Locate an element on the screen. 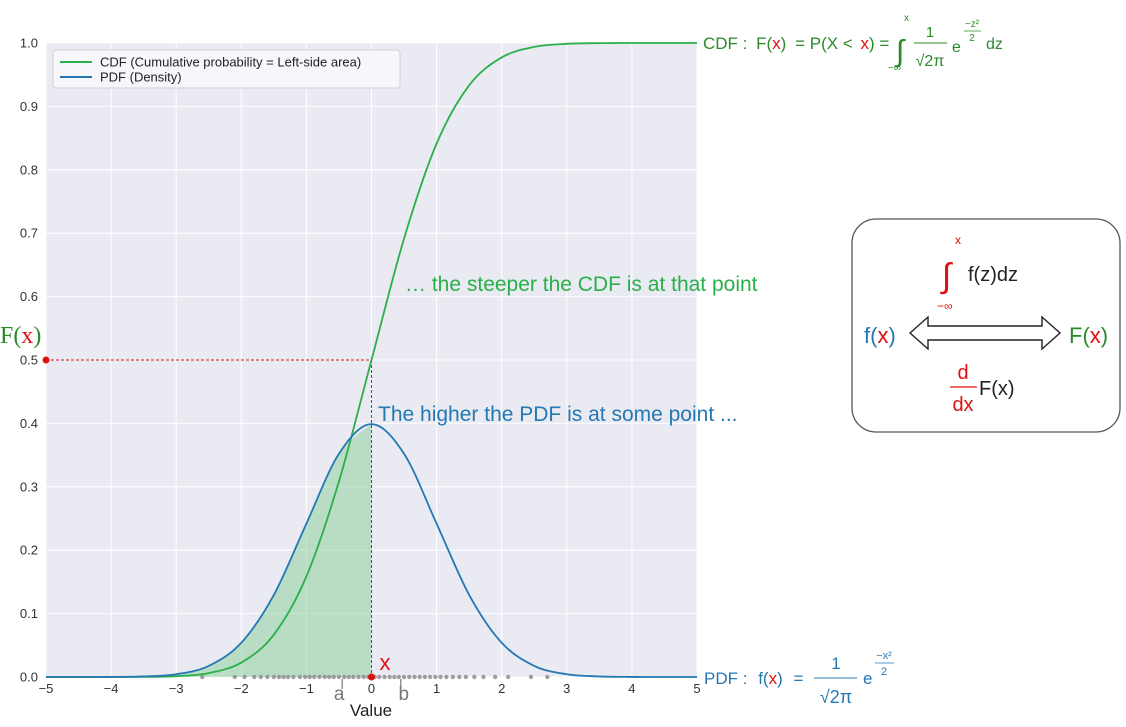 The height and width of the screenshot is (727, 1126). shaded-area is located at coordinates (209, 551).